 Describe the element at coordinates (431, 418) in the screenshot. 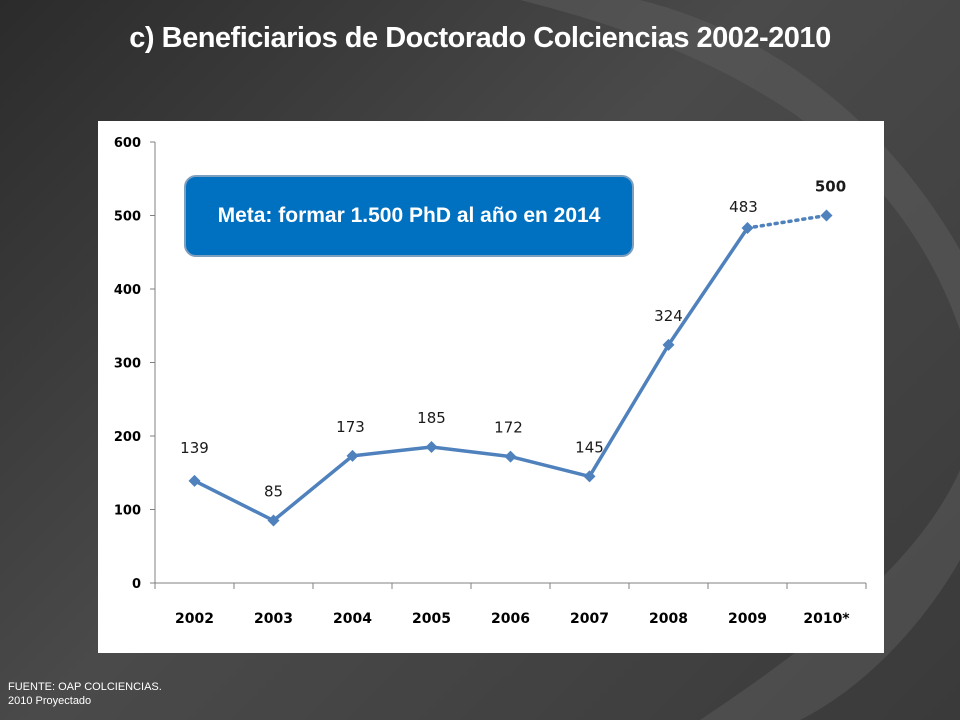

I see `data-label: 185` at that location.